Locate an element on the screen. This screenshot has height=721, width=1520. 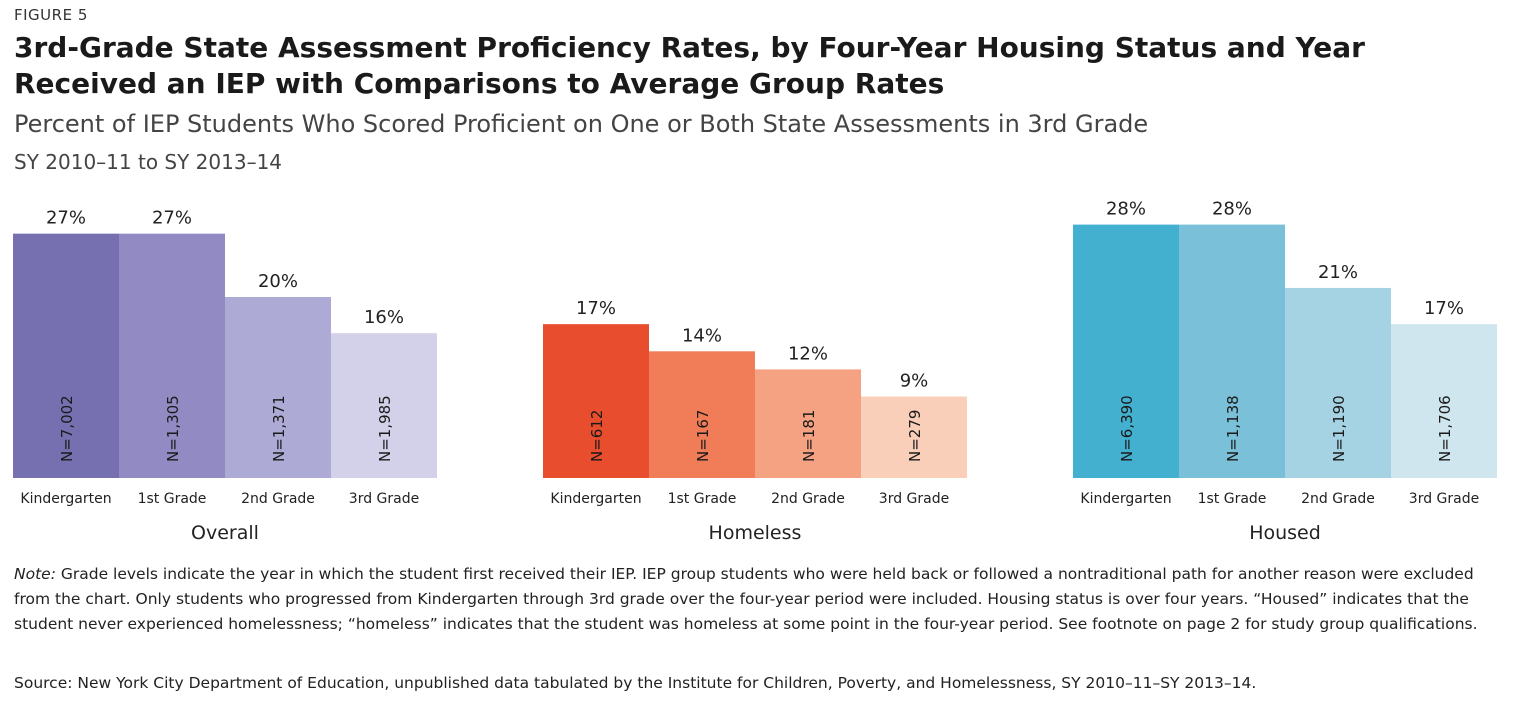
note-label: Note: is located at coordinates (35, 574).